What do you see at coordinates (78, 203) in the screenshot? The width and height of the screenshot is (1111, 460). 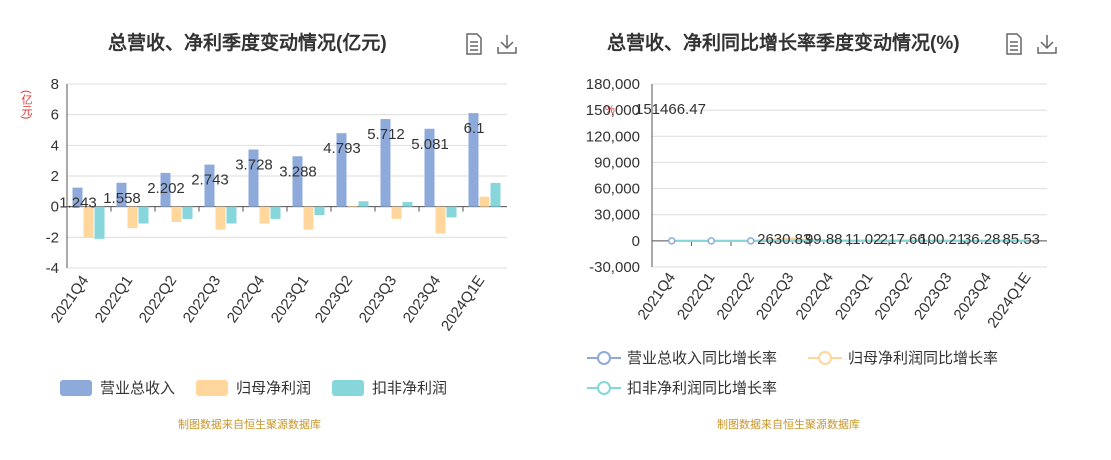 I see `data-label: 1.243` at bounding box center [78, 203].